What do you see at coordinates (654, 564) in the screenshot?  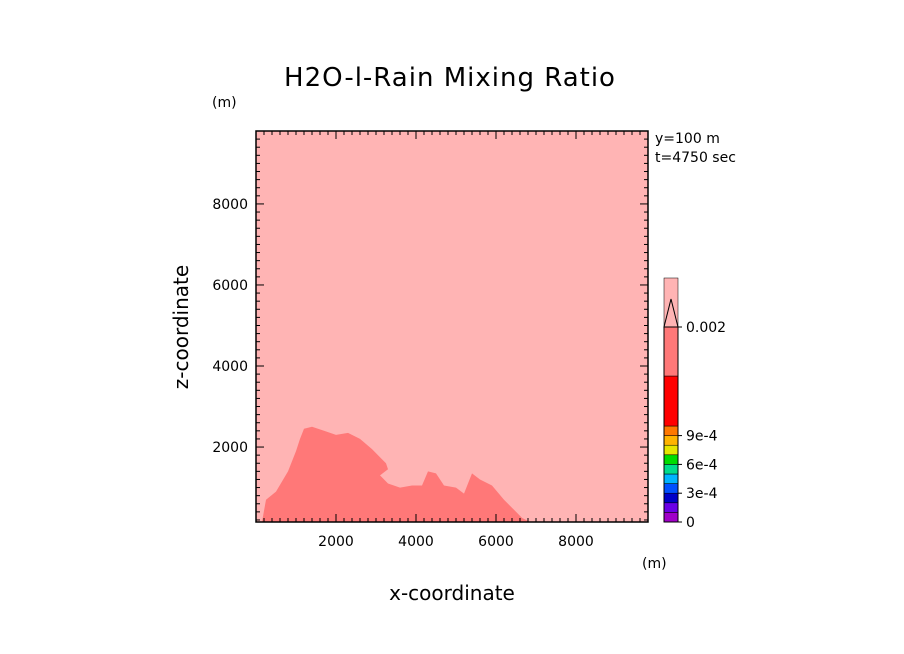 I see `x-unit-label: (m)` at bounding box center [654, 564].